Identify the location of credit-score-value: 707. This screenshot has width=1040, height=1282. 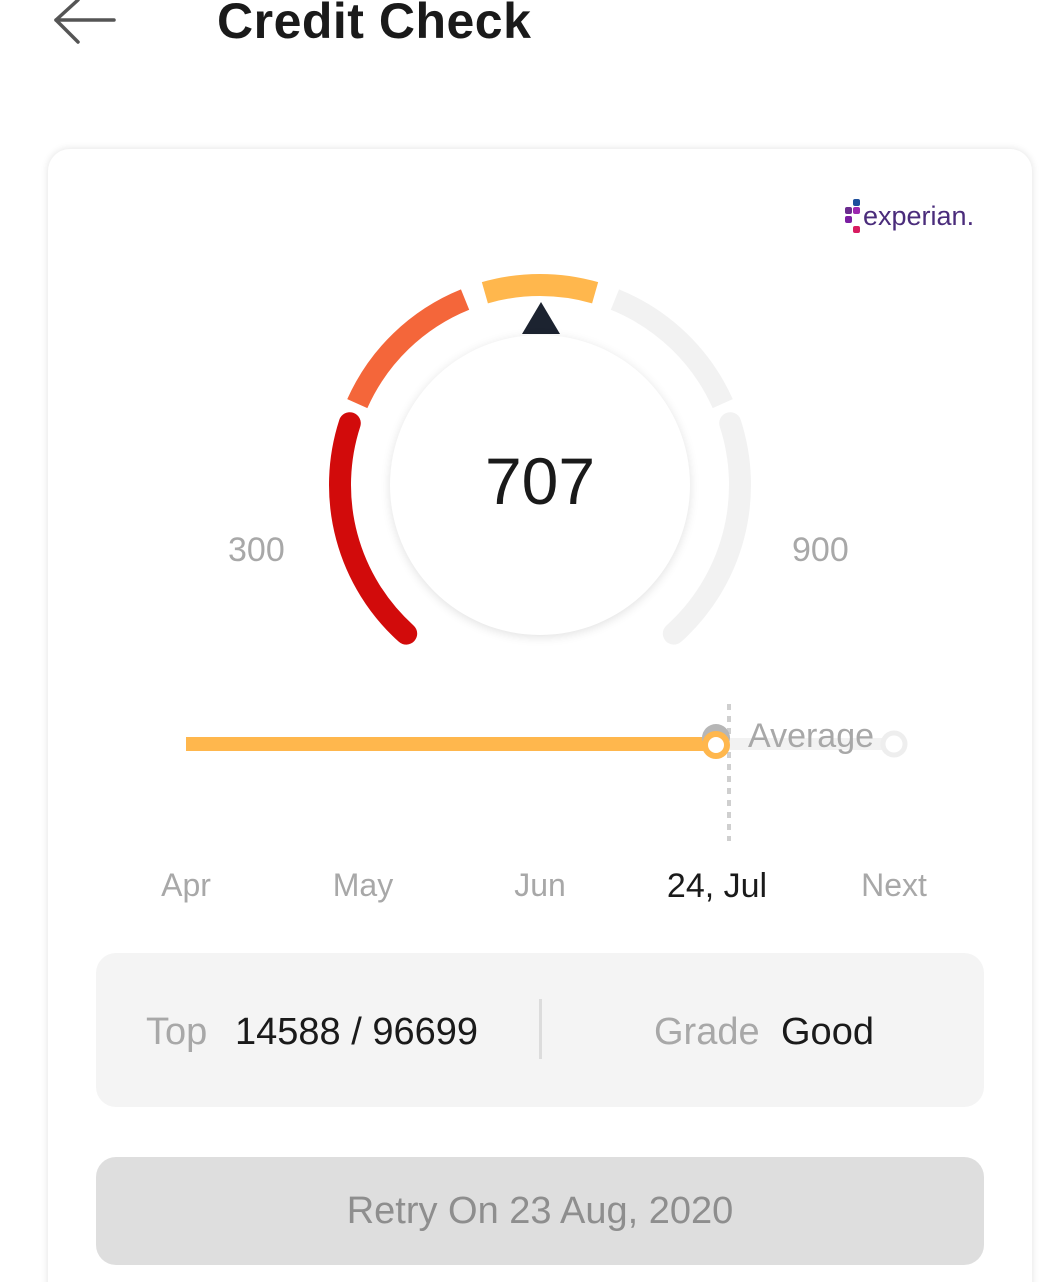
(540, 481).